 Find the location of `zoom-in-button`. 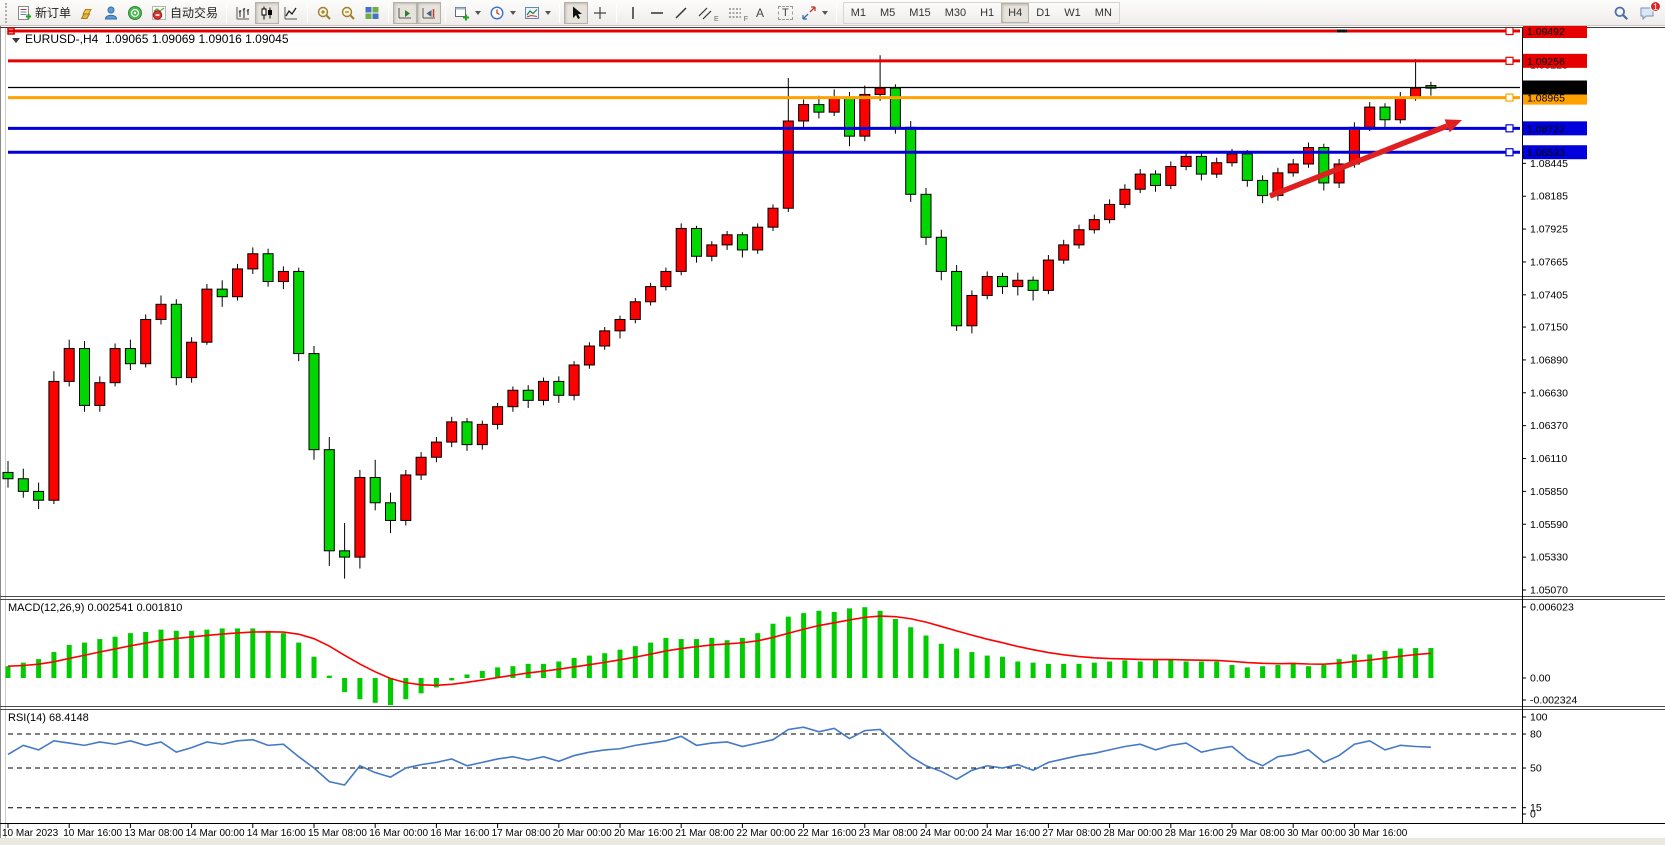

zoom-in-button is located at coordinates (324, 13).